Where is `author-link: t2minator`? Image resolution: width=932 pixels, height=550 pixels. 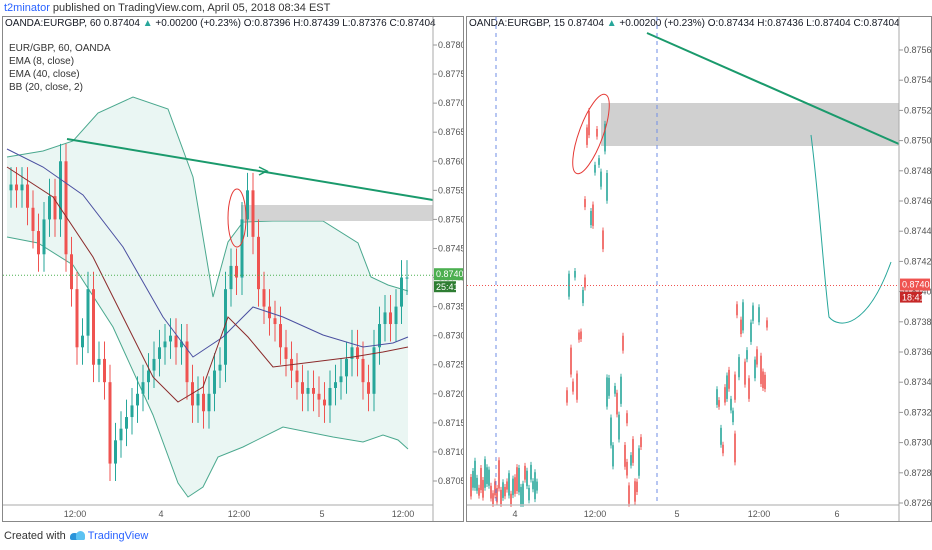
author-link: t2minator is located at coordinates (27, 8).